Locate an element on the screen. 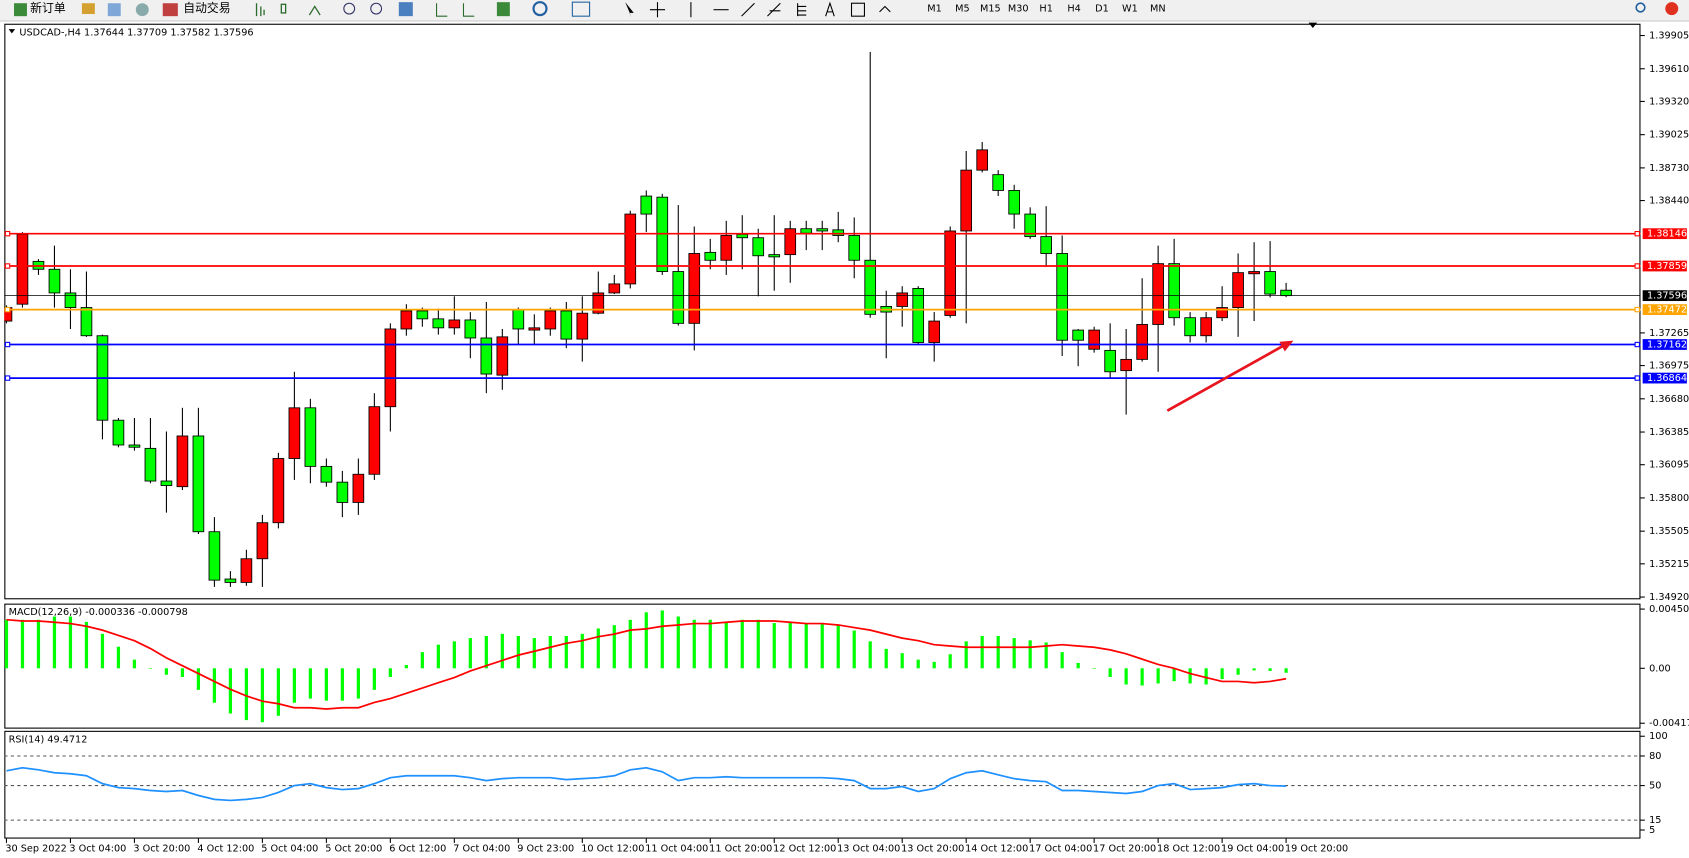 This screenshot has width=1689, height=858. x-tick-label: 18 Oct 12:00 is located at coordinates (1188, 848).